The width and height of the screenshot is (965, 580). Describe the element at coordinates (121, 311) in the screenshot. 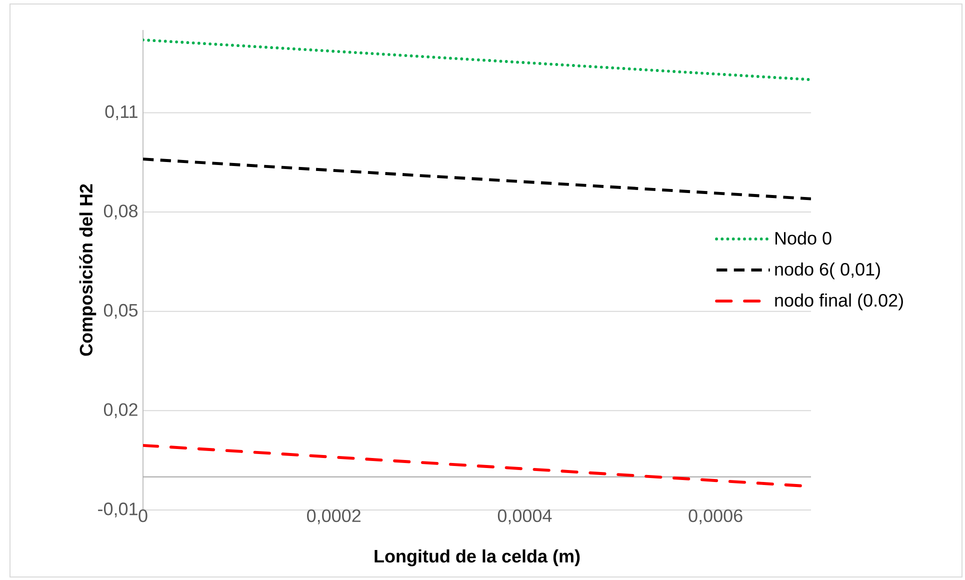

I see `y-tick-label: 0,05` at that location.